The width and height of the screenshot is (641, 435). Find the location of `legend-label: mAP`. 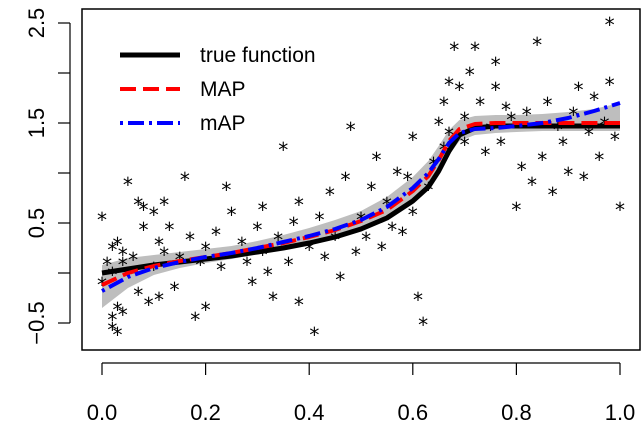

legend-label: mAP is located at coordinates (223, 123).